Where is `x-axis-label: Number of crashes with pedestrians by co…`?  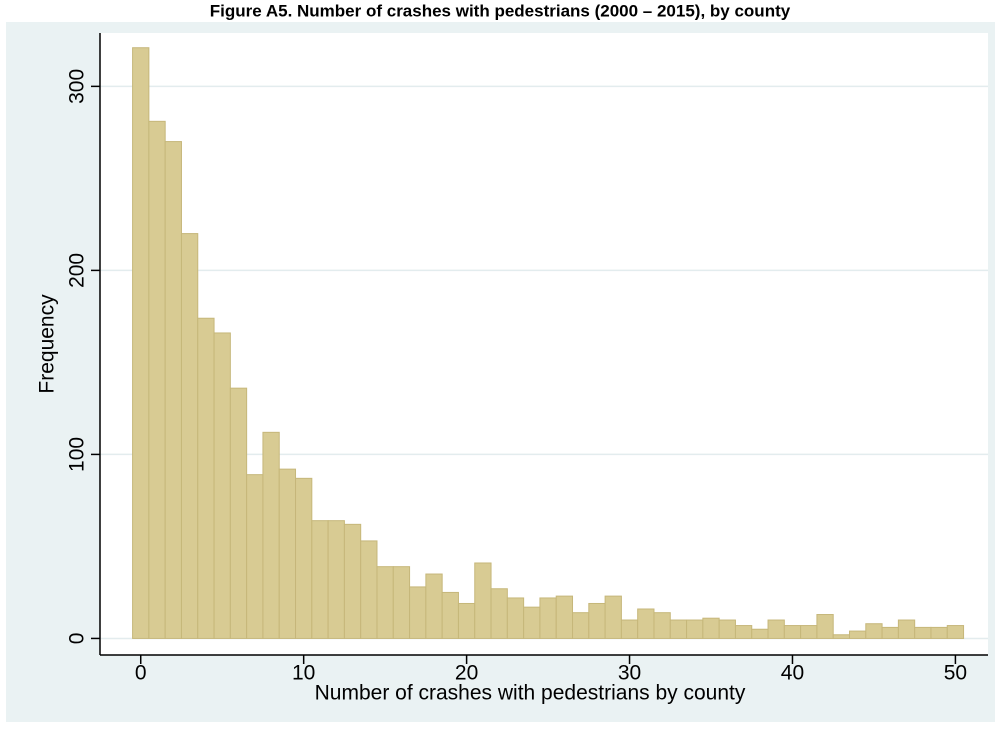 x-axis-label: Number of crashes with pedestrians by co… is located at coordinates (530, 693).